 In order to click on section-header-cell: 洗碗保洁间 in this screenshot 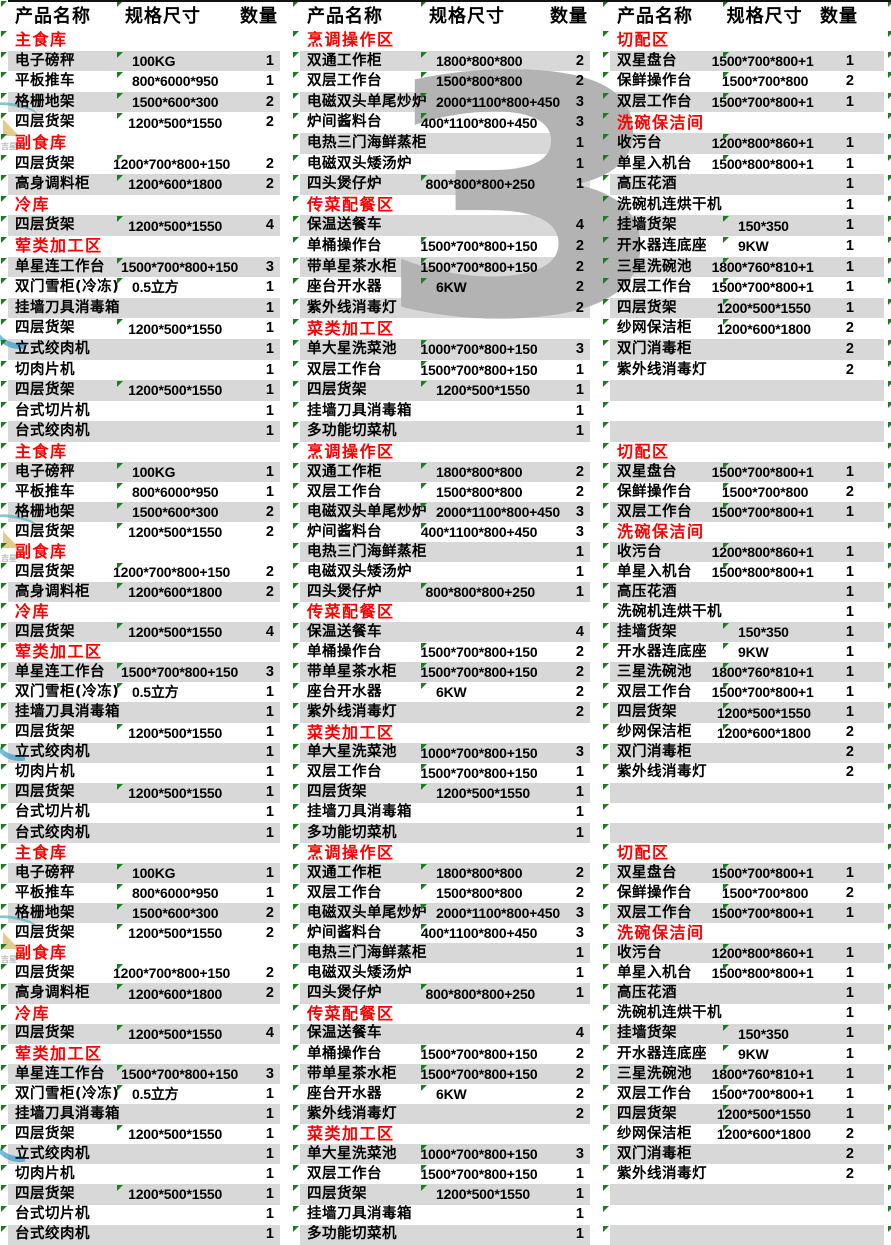, I will do `click(661, 532)`.